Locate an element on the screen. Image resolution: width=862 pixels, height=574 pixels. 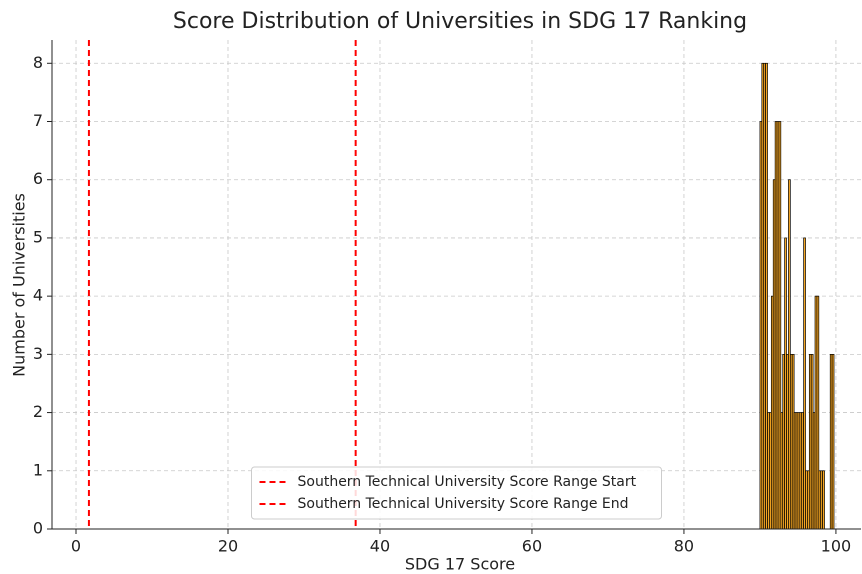
x-tick-label: 80 is located at coordinates (684, 546).